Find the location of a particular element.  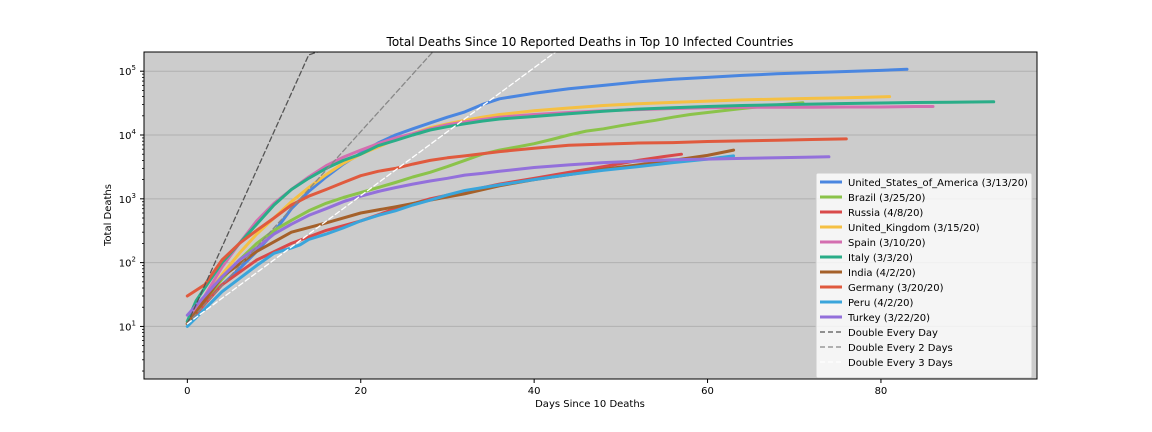

y-tick-label: 10³ is located at coordinates (127, 199).